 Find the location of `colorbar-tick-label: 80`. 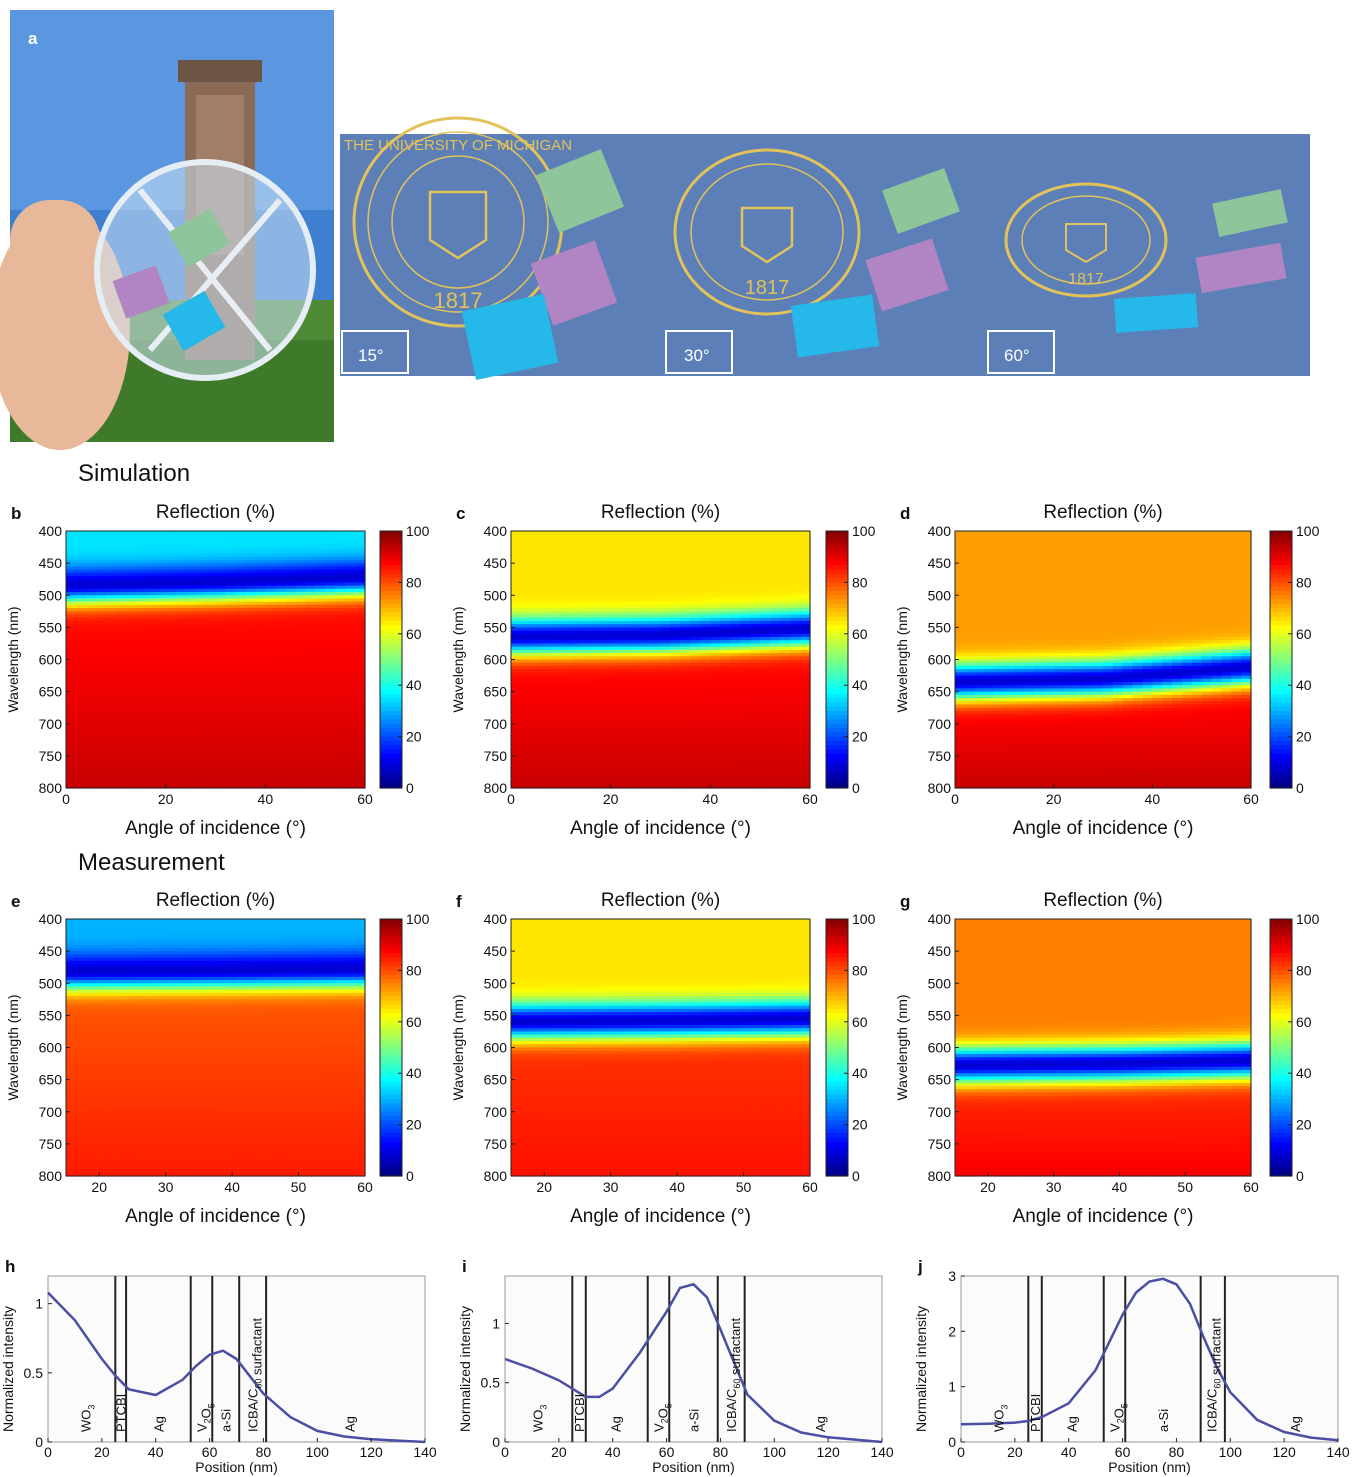

colorbar-tick-label: 80 is located at coordinates (414, 582).